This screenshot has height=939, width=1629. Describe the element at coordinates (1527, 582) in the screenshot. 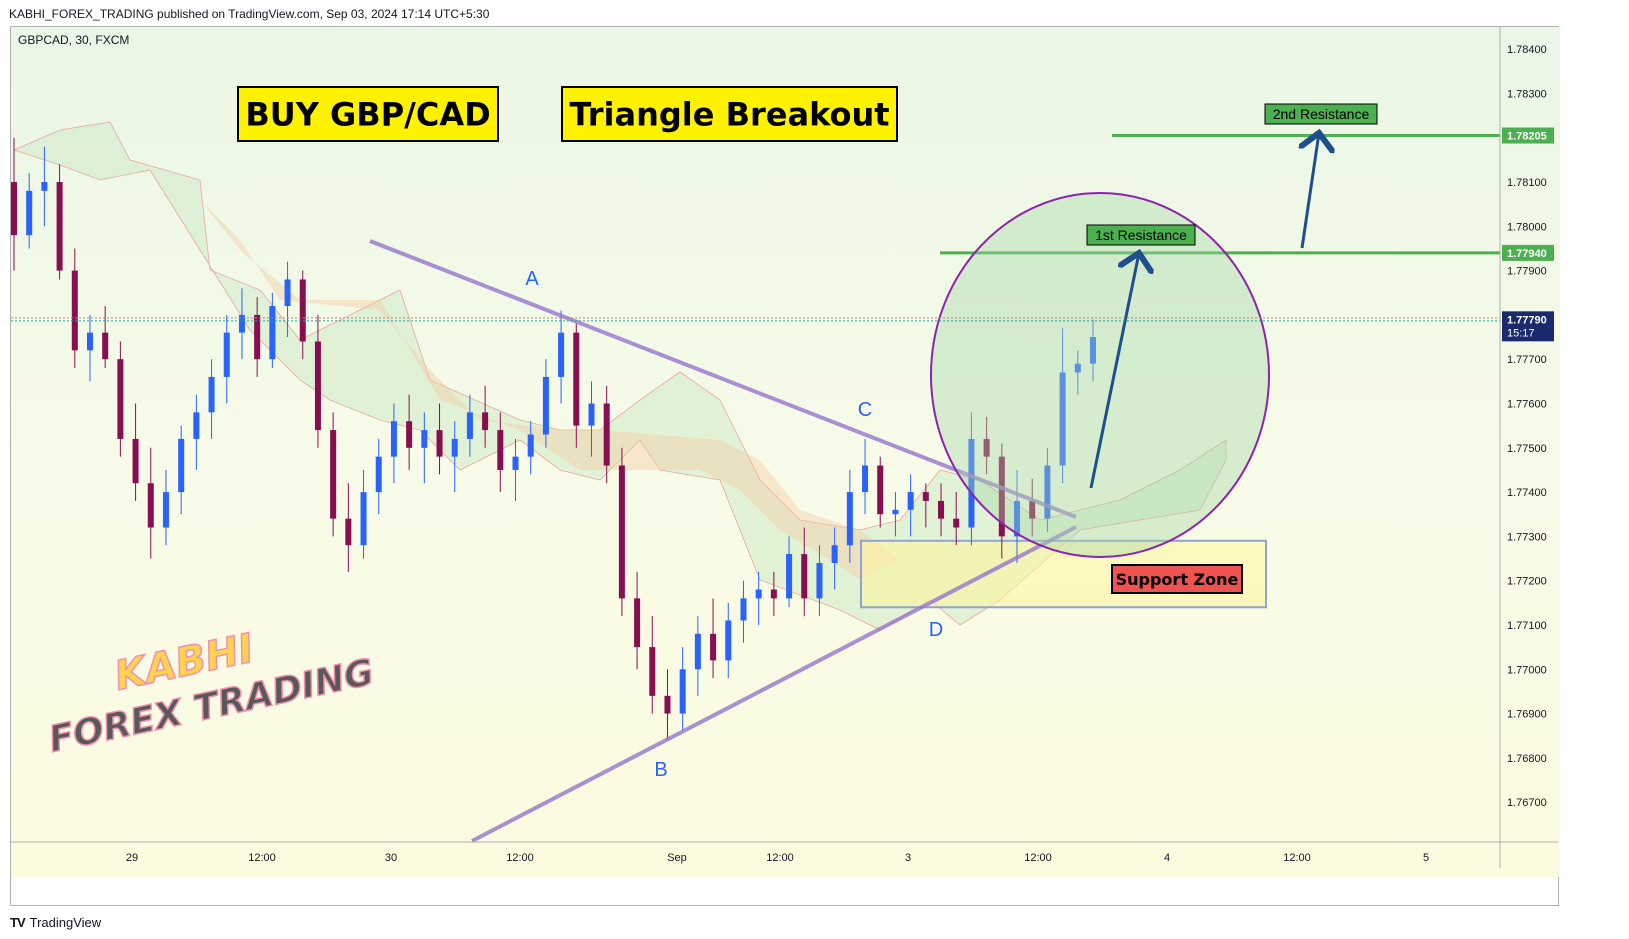

I see `y-tick-label: 1.77200` at that location.